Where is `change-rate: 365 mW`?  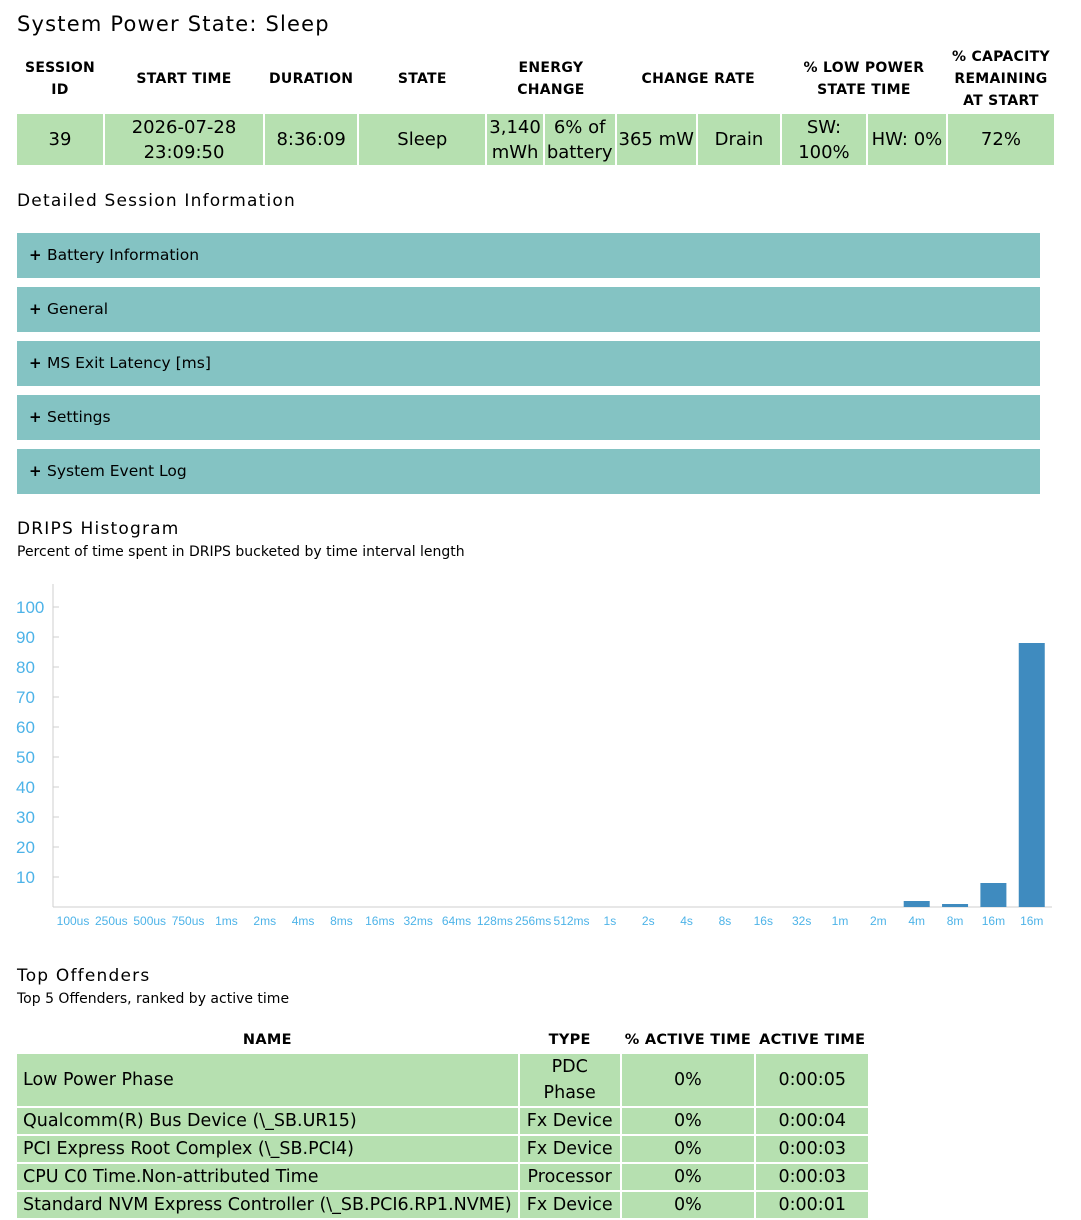
change-rate: 365 mW is located at coordinates (656, 139).